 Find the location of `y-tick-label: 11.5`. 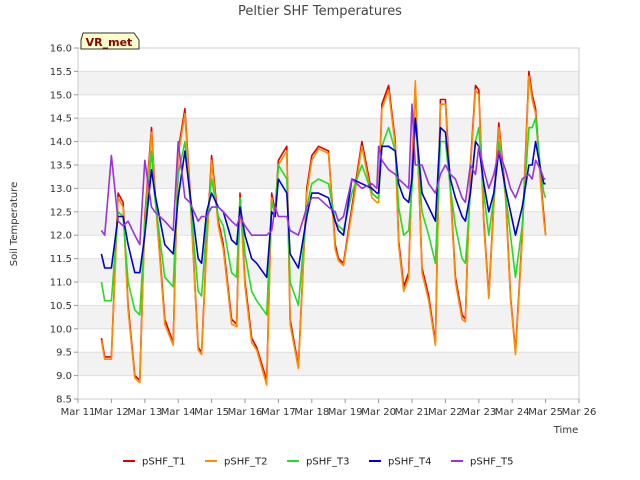

y-tick-label: 11.5 is located at coordinates (61, 259).